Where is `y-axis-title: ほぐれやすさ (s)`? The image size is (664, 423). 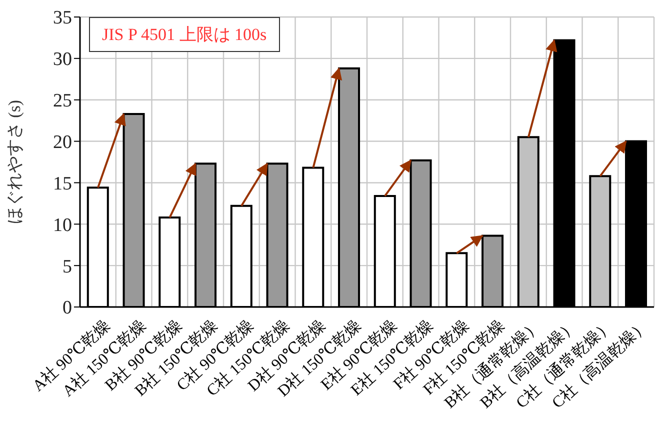
y-axis-title: ほぐれやすさ (s) is located at coordinates (14, 162).